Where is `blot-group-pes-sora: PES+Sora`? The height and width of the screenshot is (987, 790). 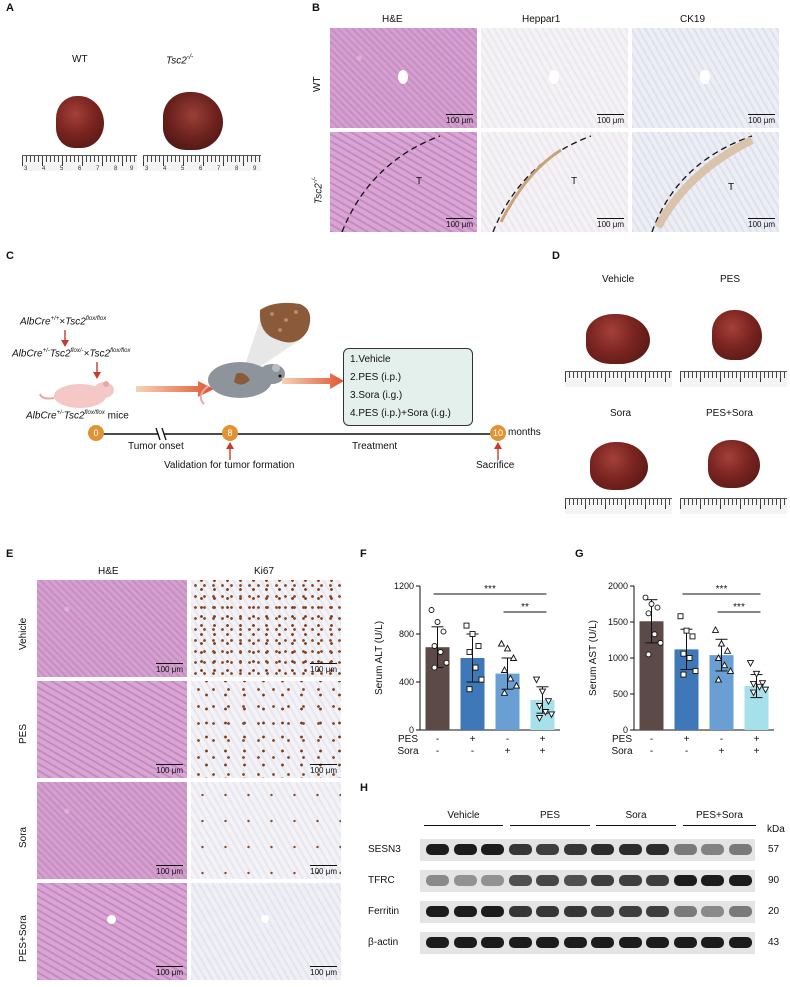 blot-group-pes-sora: PES+Sora is located at coordinates (719, 815).